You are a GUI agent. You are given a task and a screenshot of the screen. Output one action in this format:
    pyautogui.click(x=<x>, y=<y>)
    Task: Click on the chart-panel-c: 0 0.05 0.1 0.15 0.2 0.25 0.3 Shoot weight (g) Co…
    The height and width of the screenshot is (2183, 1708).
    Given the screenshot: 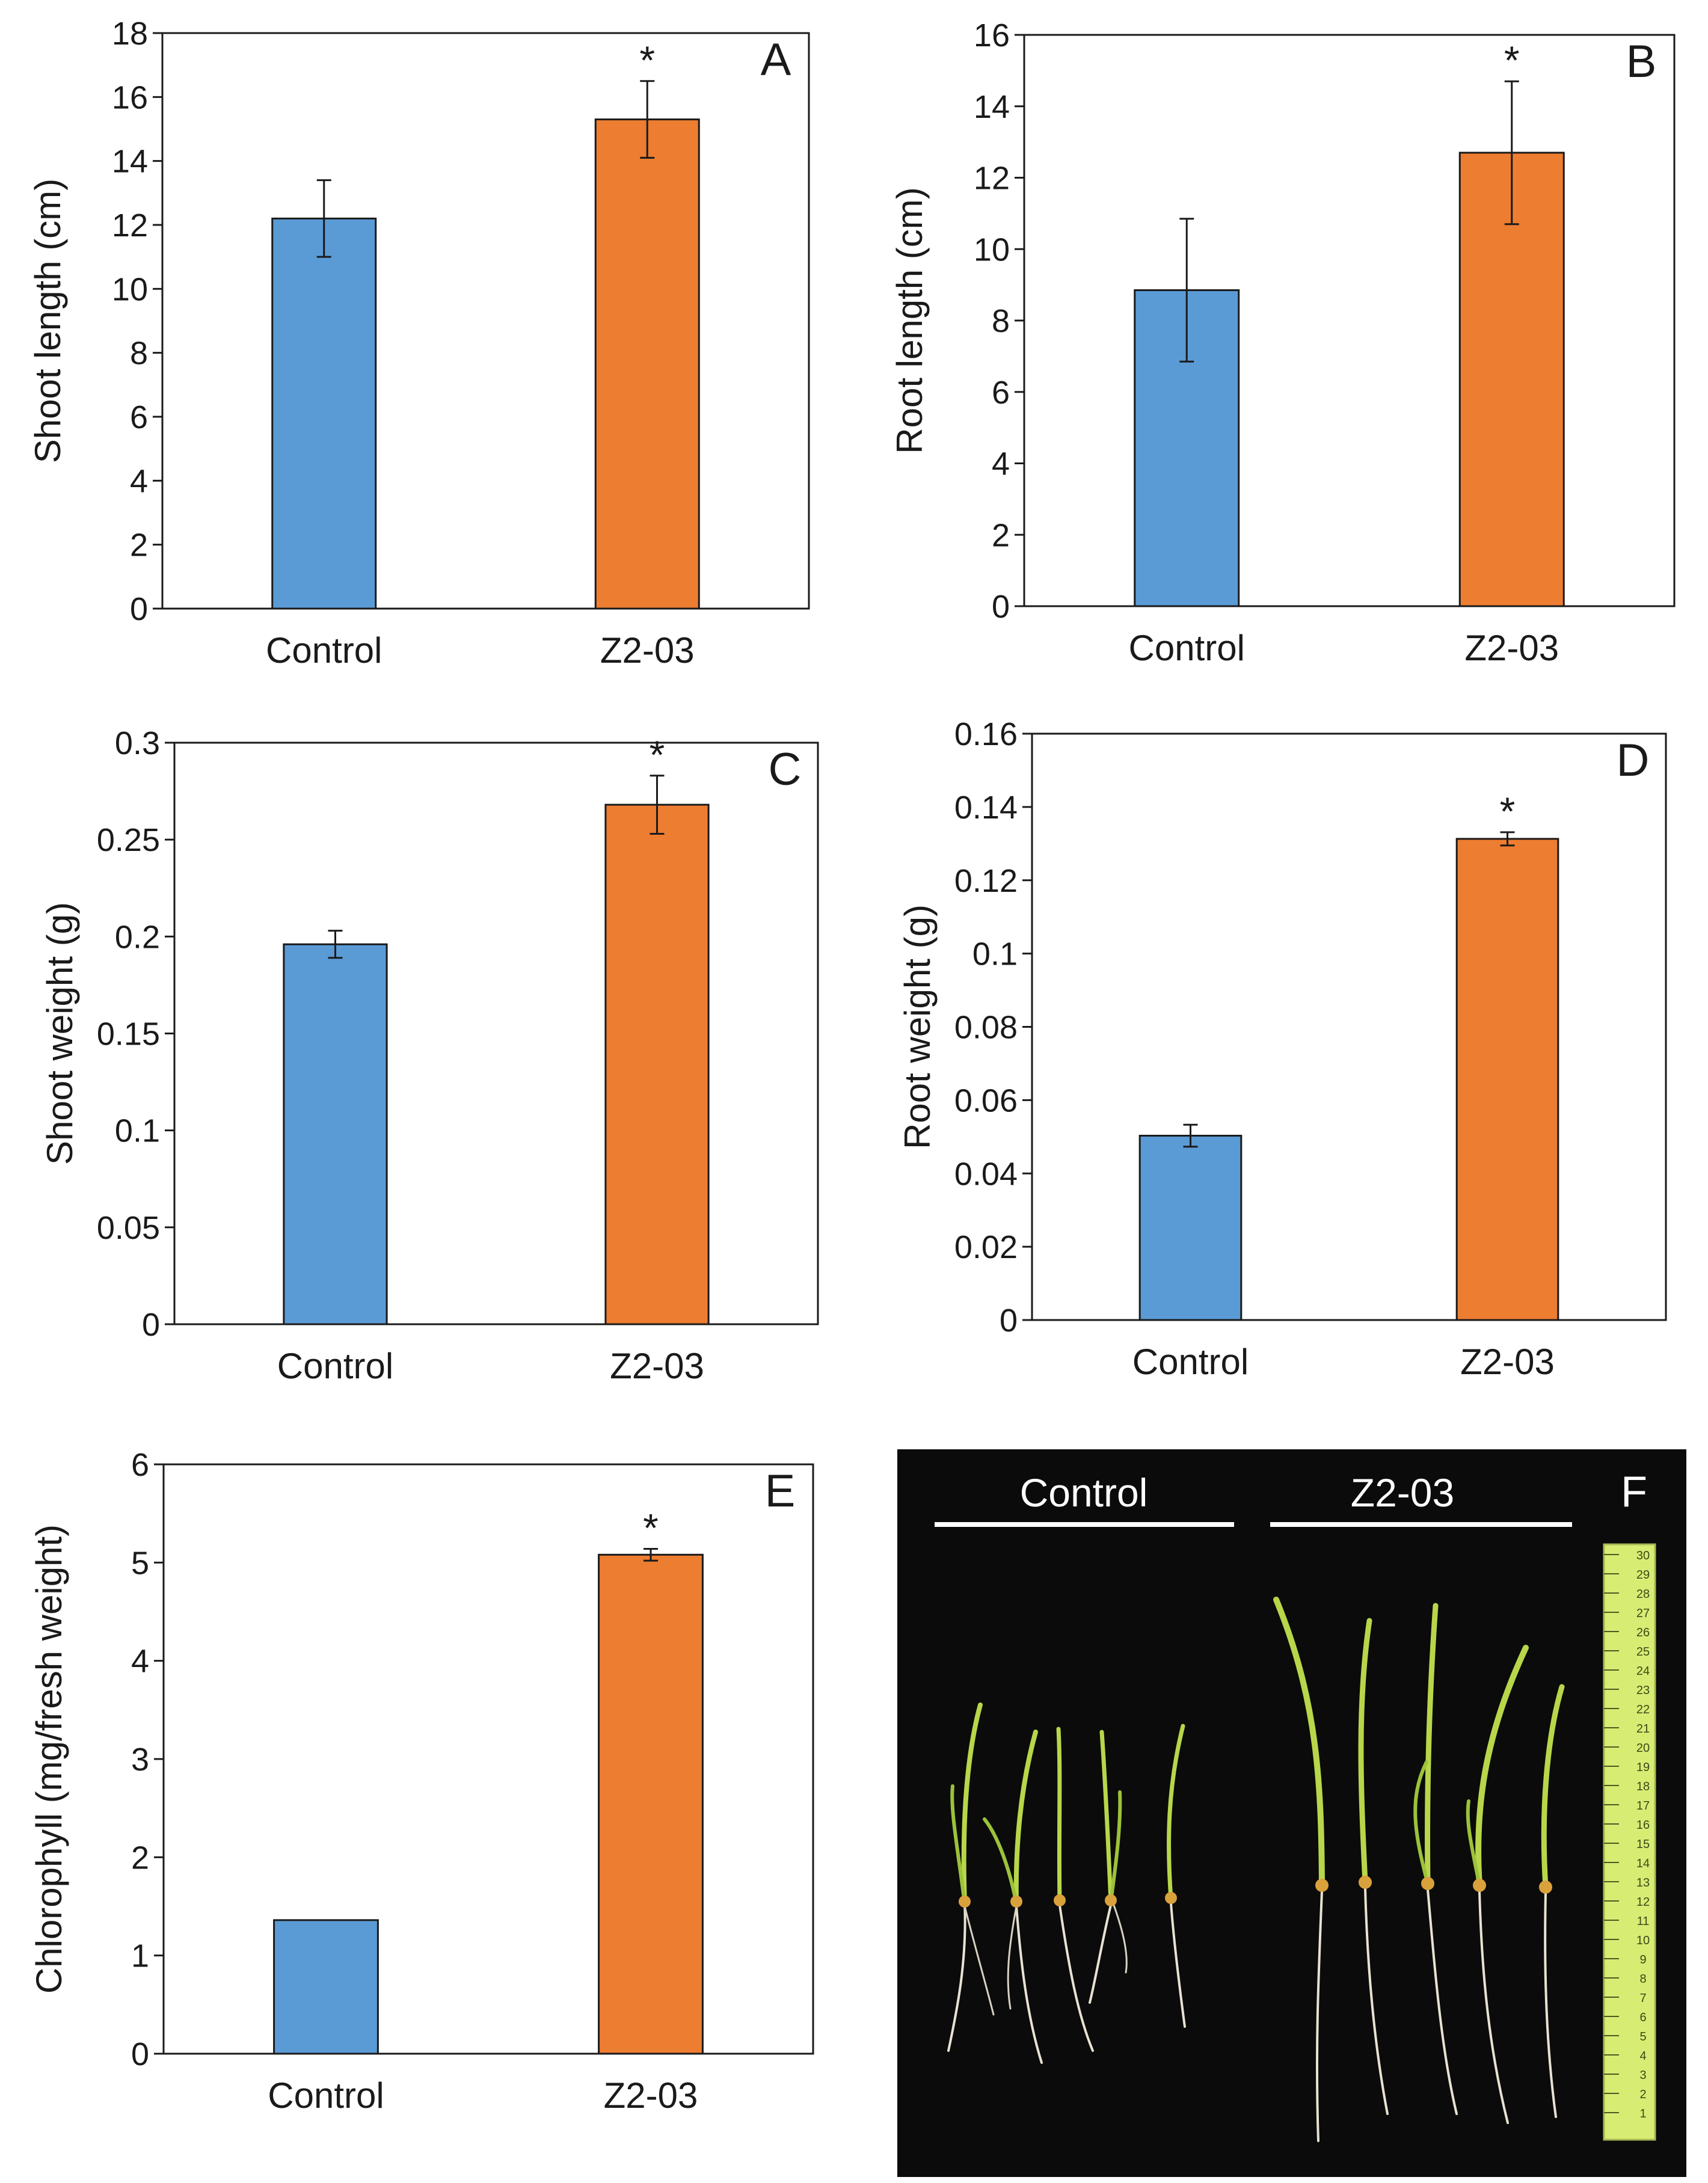 What is the action you would take?
    pyautogui.click(x=429, y=1056)
    